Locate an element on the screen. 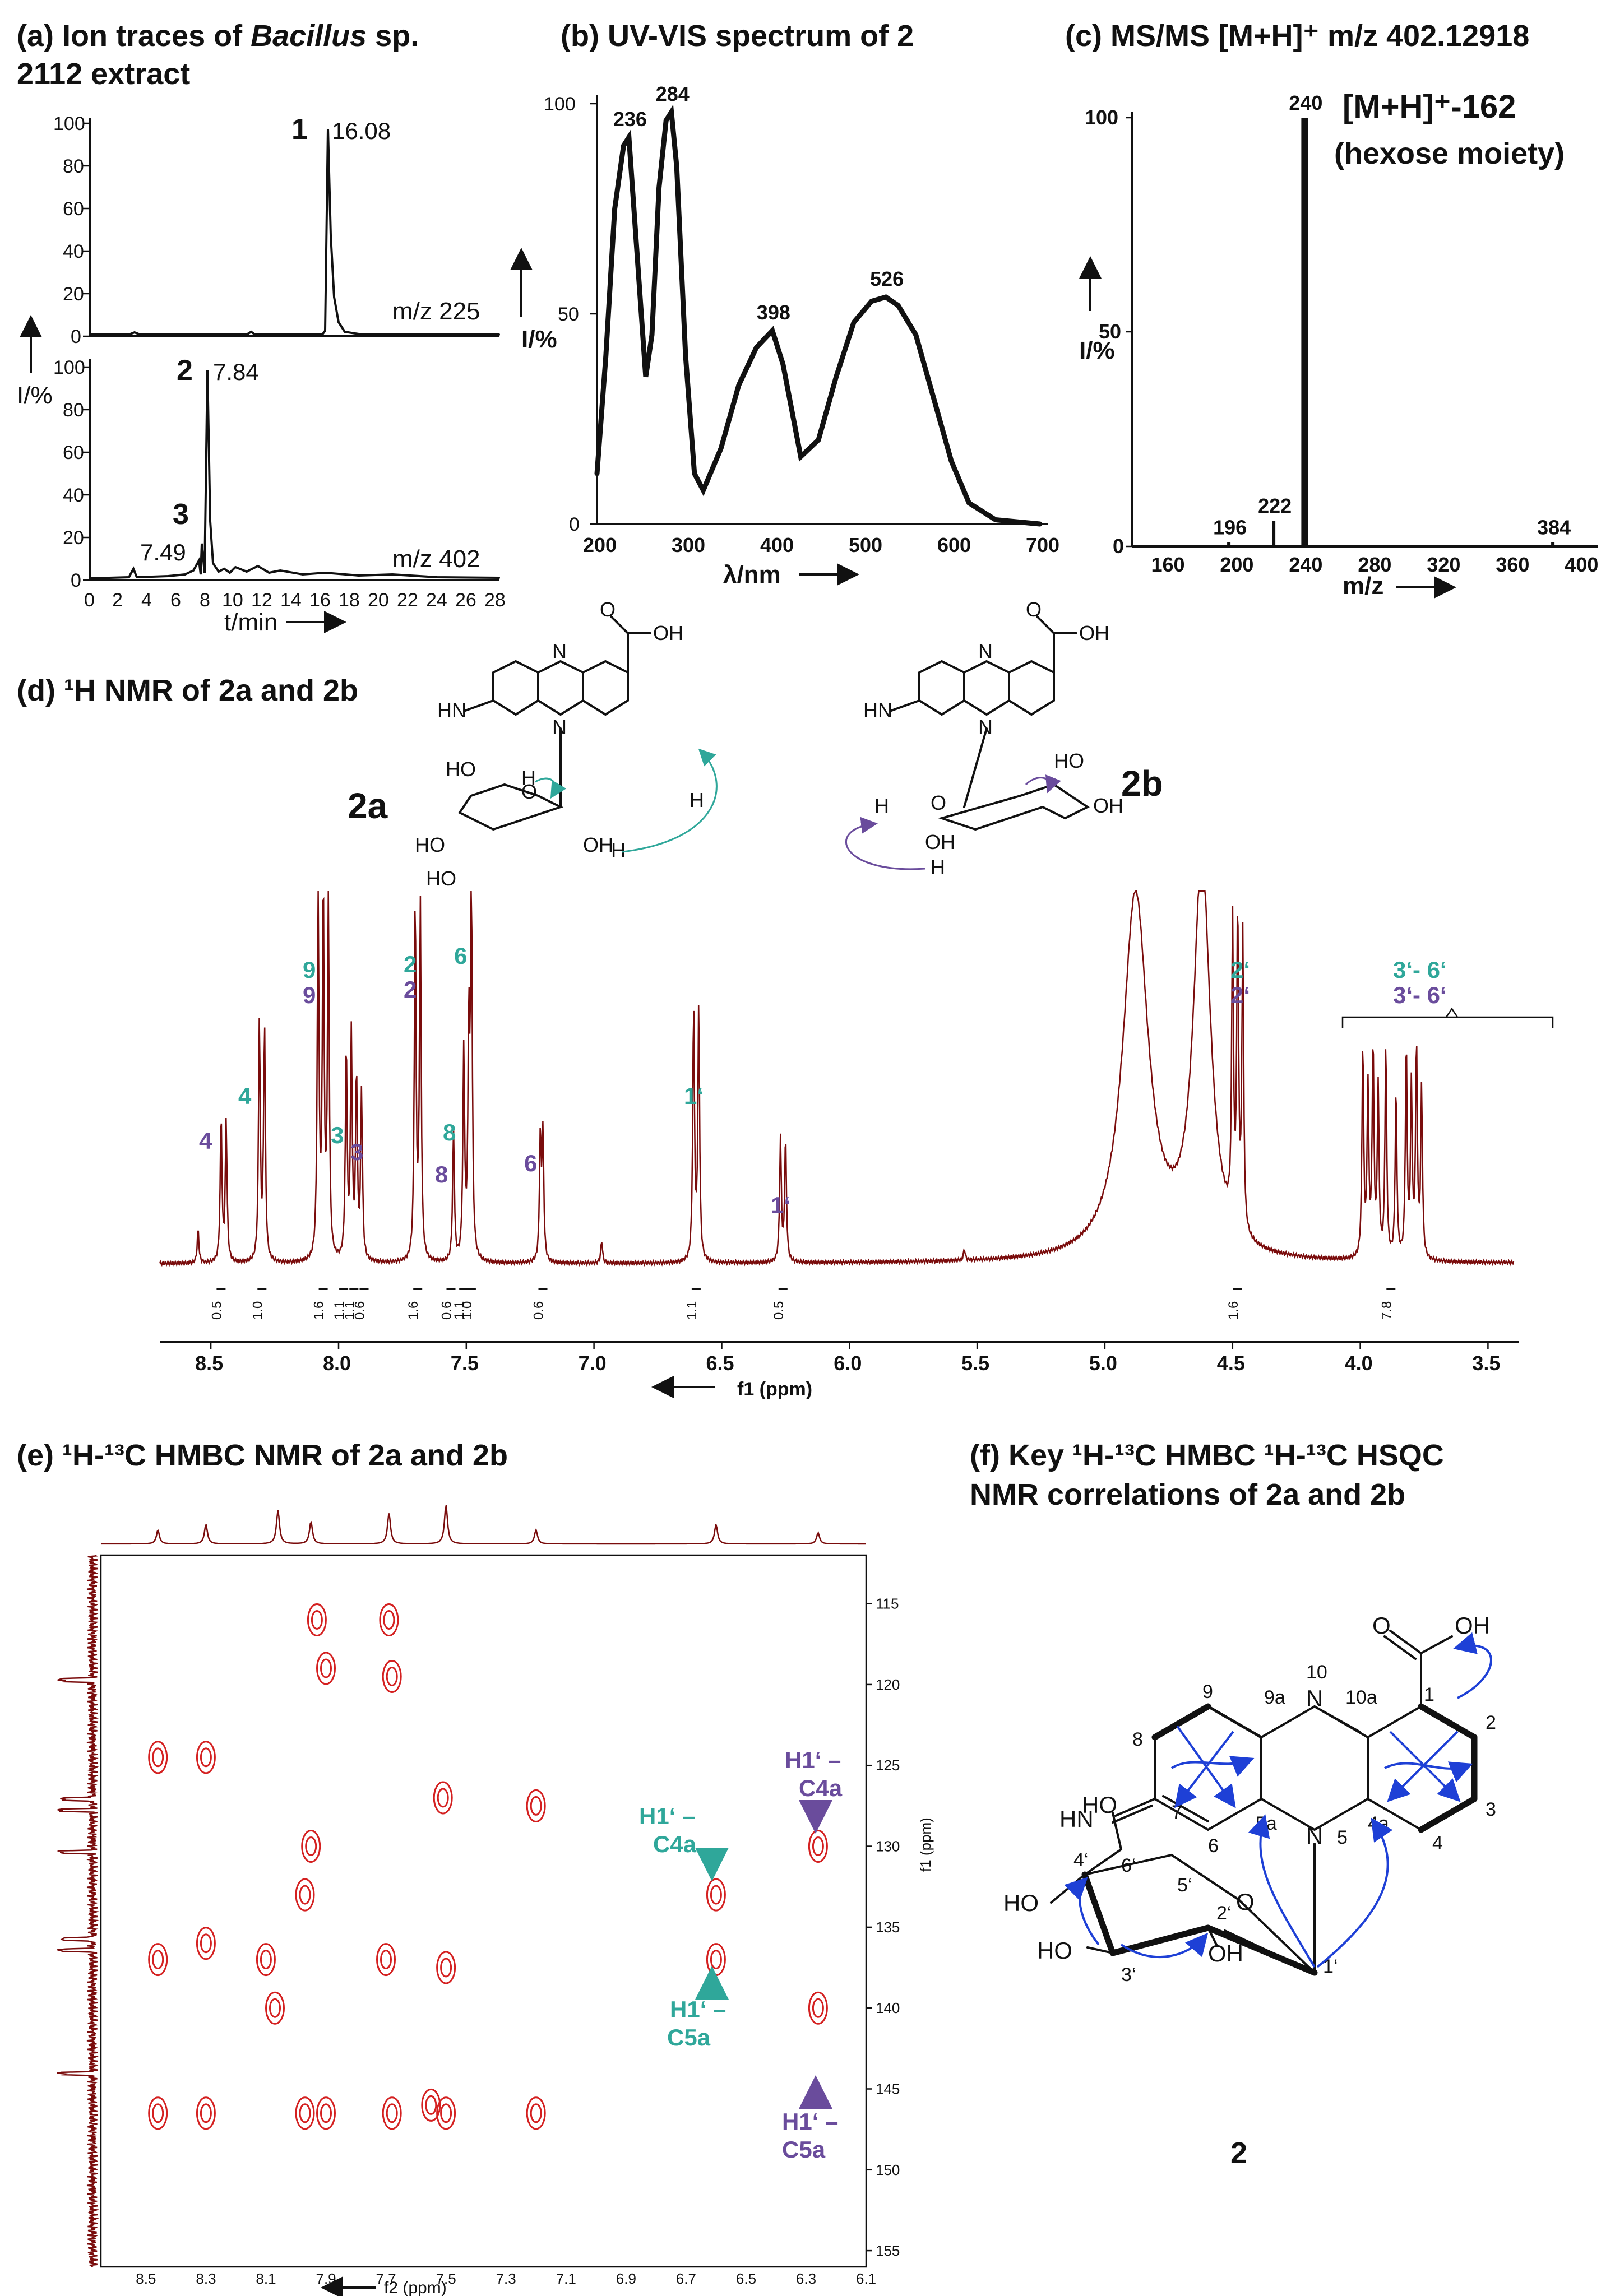 The image size is (1615, 2296). uv-y-ticks: 100 50 0 is located at coordinates (570, 314).